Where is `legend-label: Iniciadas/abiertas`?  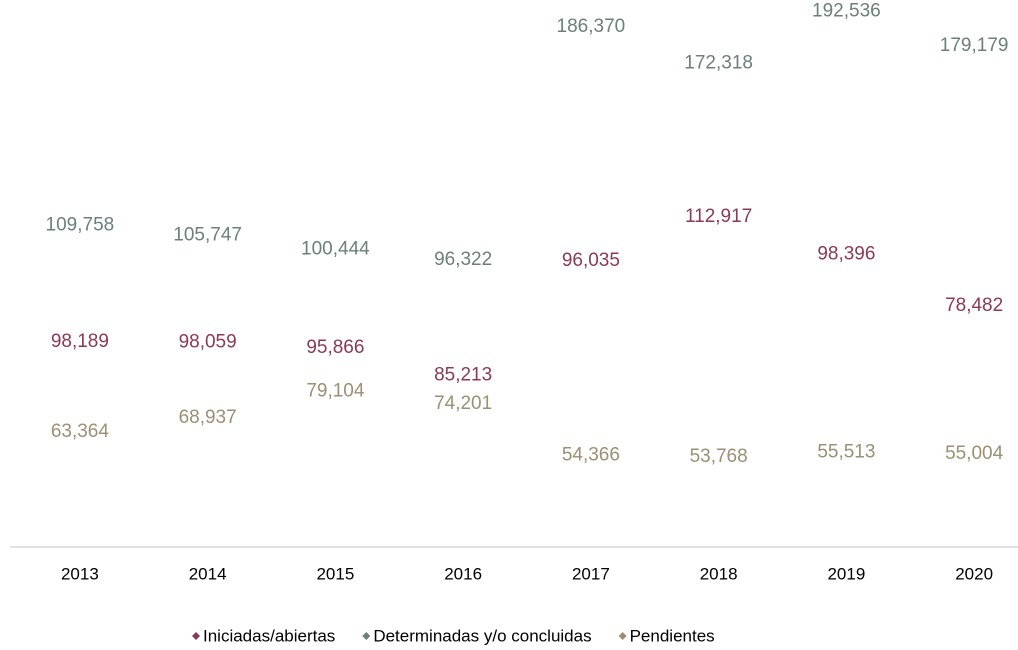
legend-label: Iniciadas/abiertas is located at coordinates (269, 635).